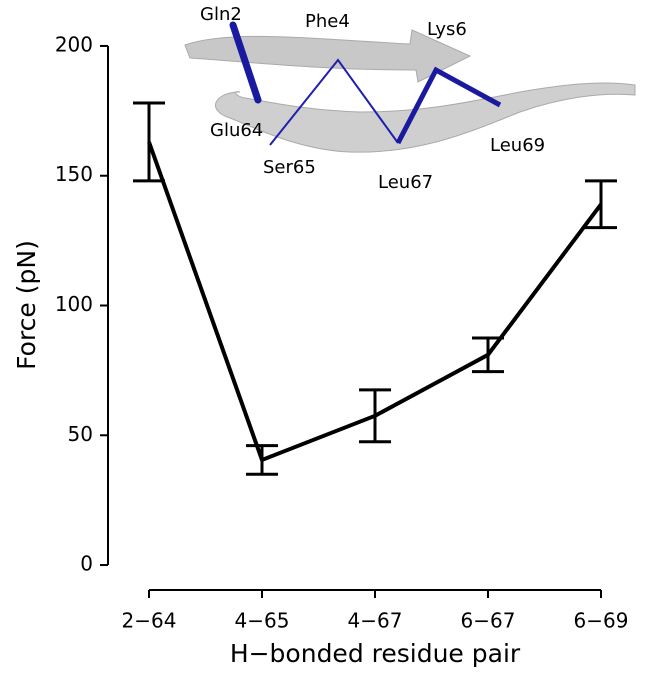 The height and width of the screenshot is (675, 647). I want to click on y-axis-title: Force (pN), so click(26, 305).